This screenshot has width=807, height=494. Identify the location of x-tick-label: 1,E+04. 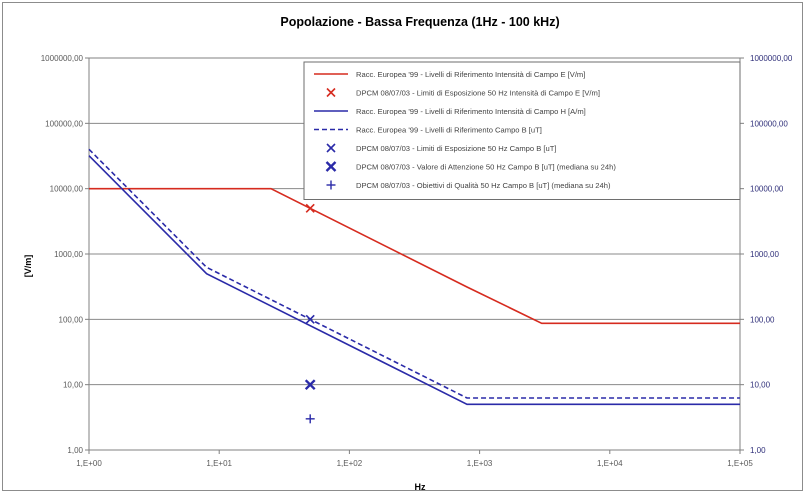
(610, 463).